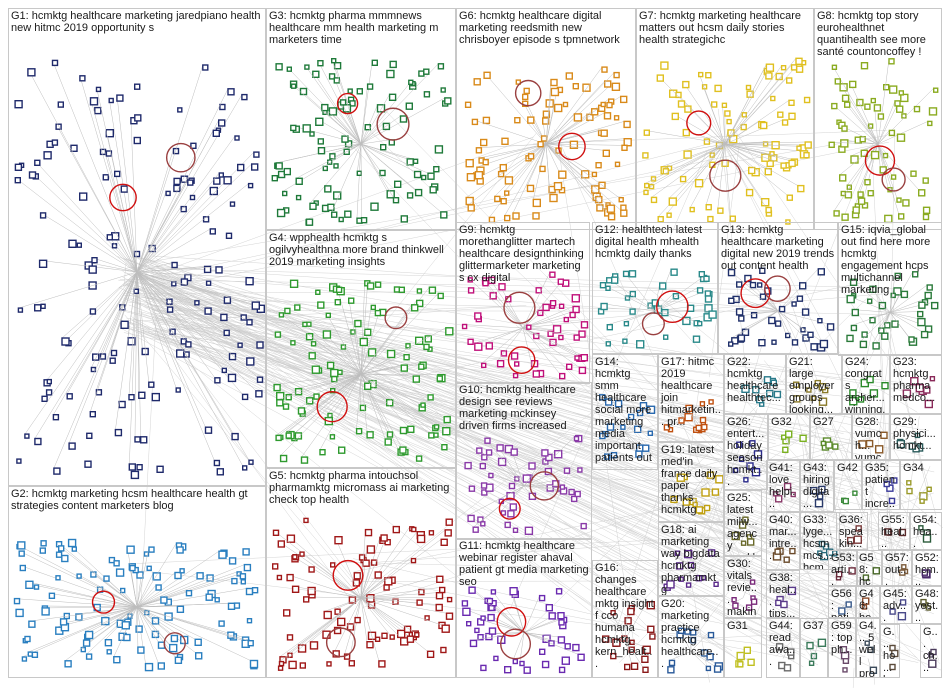  What do you see at coordinates (607, 456) in the screenshot?
I see `node-g14` at bounding box center [607, 456].